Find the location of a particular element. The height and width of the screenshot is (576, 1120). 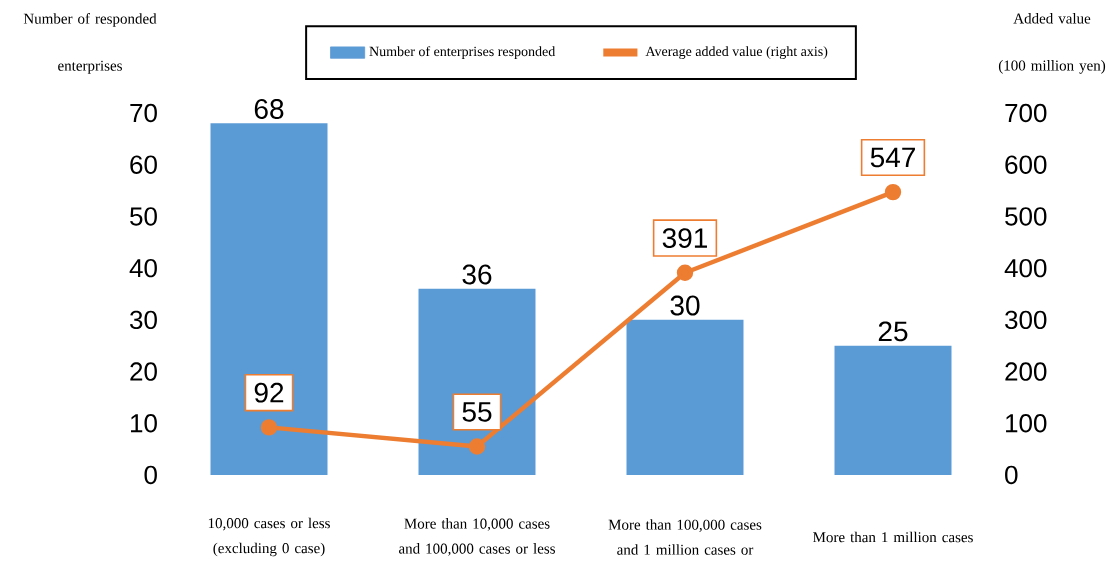

y2-tick-label: 600 is located at coordinates (1026, 164).